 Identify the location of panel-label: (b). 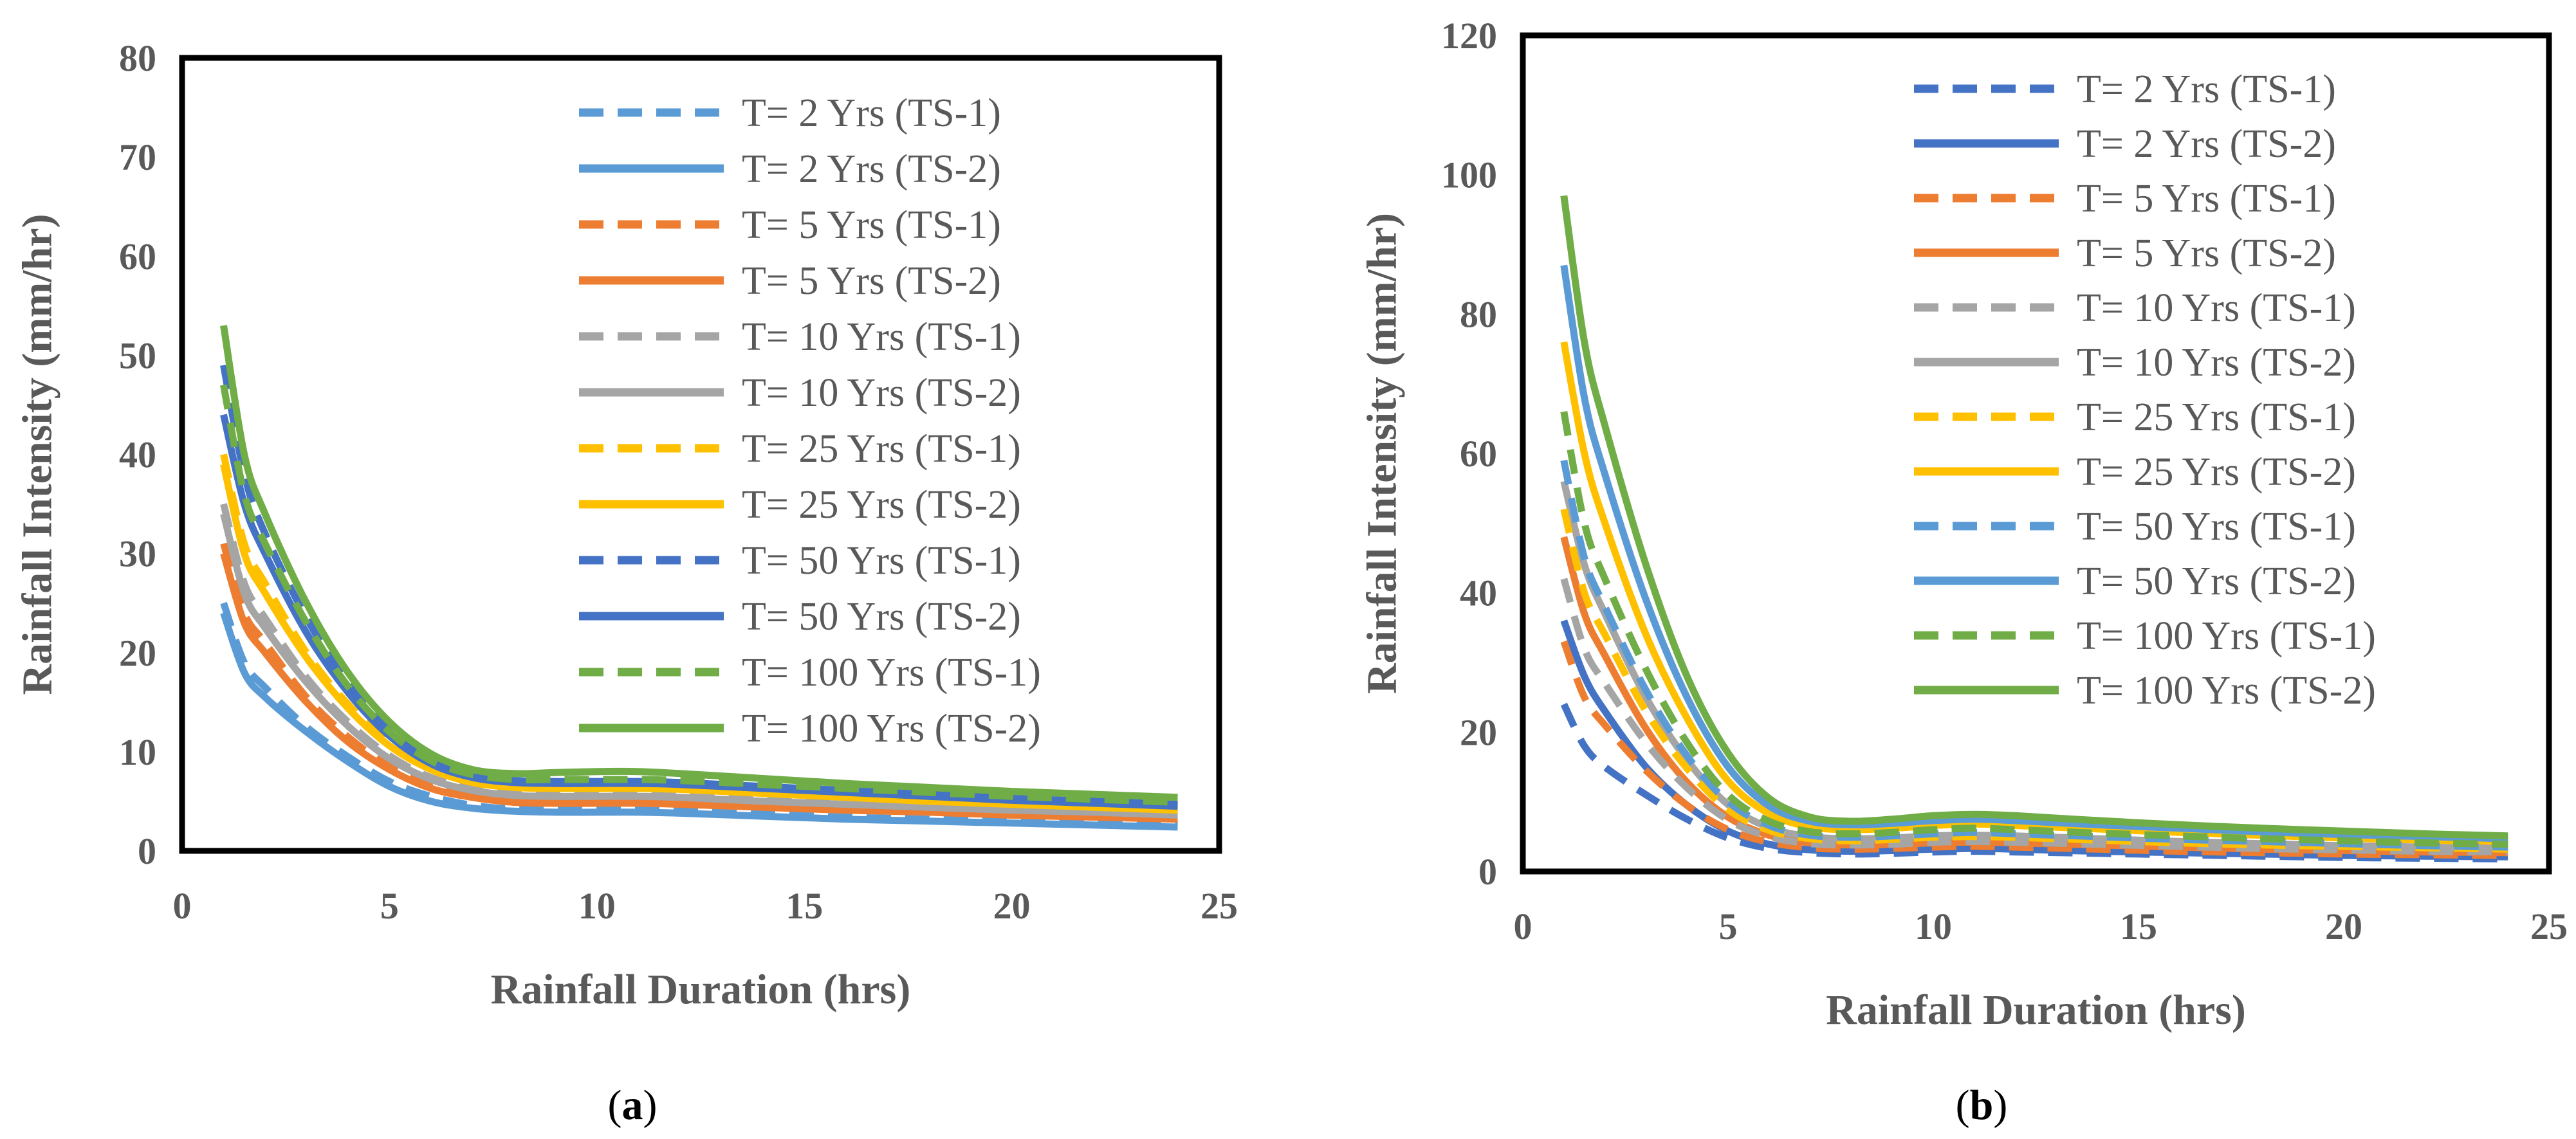
(1982, 1105).